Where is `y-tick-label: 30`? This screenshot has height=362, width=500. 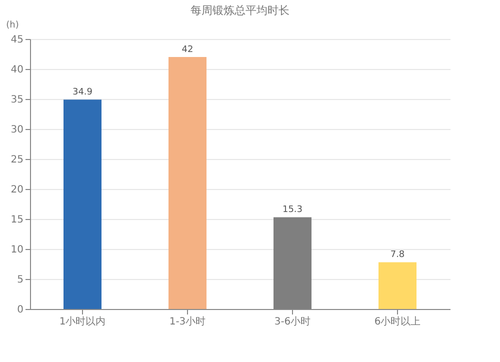 y-tick-label: 30 is located at coordinates (17, 130).